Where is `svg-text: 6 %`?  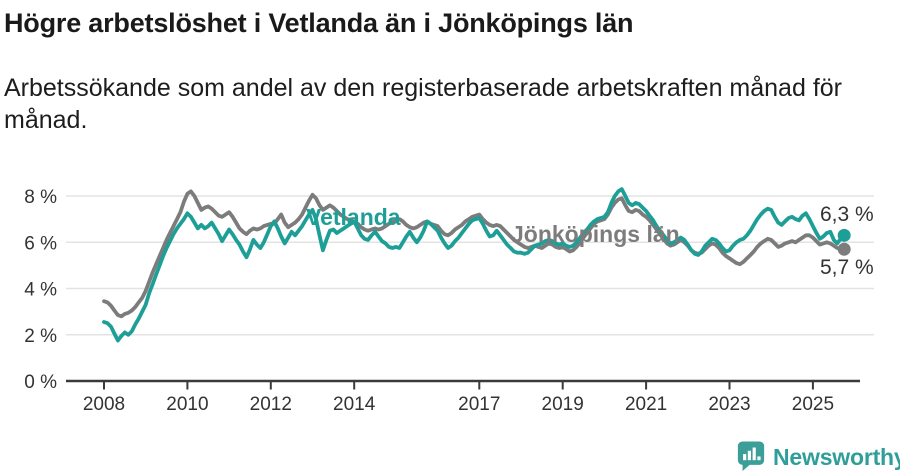 svg-text: 6 % is located at coordinates (40, 243).